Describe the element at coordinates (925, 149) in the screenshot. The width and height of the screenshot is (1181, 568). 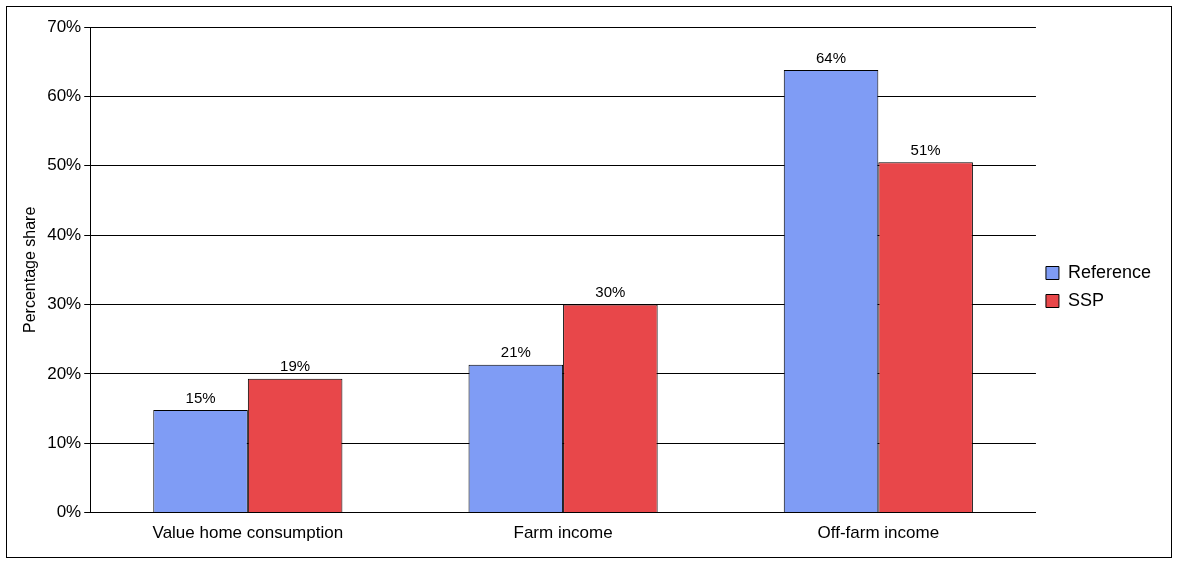
I see `data-label: 51%` at that location.